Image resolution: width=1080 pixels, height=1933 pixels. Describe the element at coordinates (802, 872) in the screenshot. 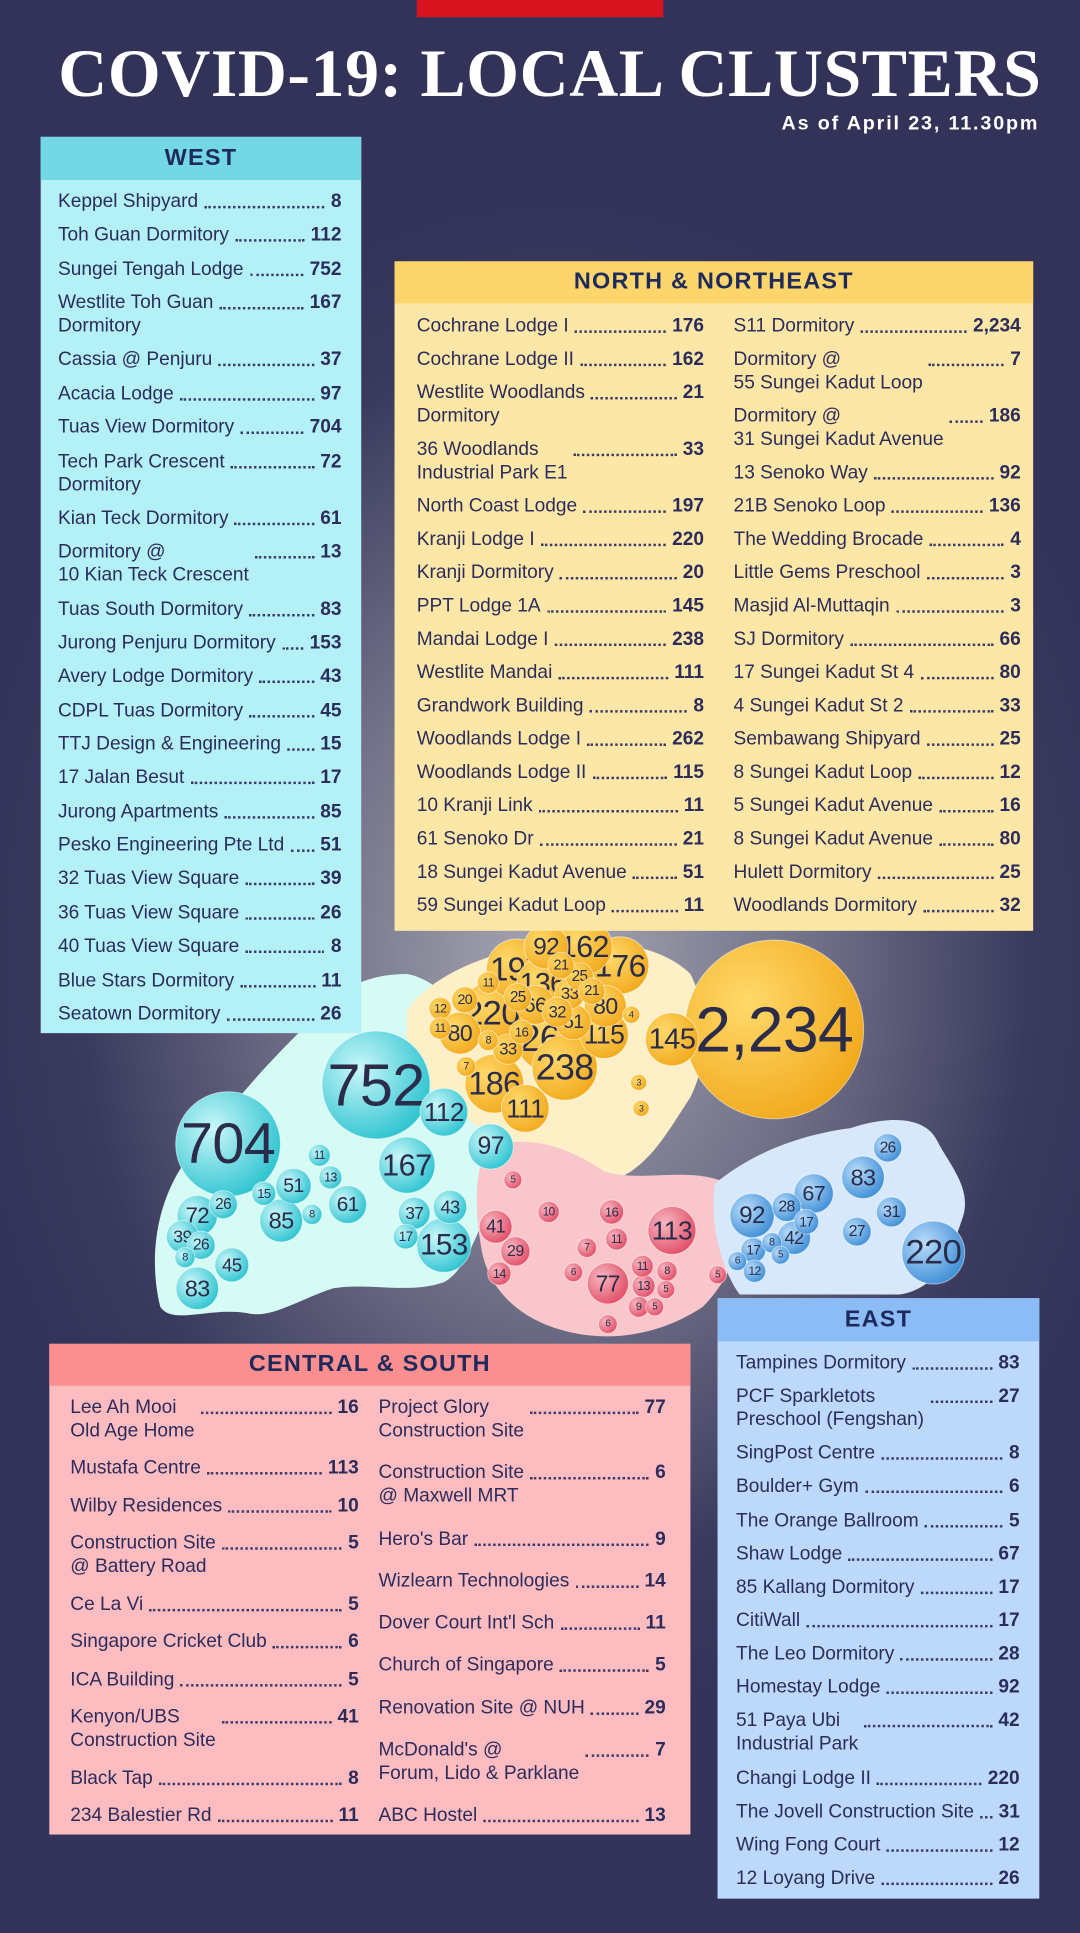

I see `cluster-name: Hulett Dormitory` at that location.